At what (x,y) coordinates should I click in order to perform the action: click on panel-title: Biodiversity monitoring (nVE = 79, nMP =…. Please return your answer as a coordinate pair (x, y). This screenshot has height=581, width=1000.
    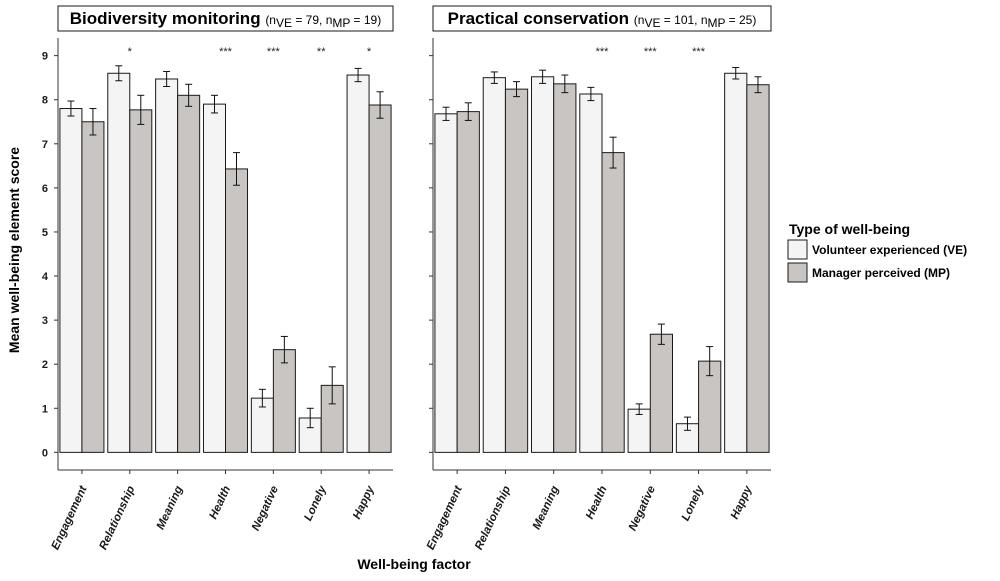
    Looking at the image, I should click on (225, 19).